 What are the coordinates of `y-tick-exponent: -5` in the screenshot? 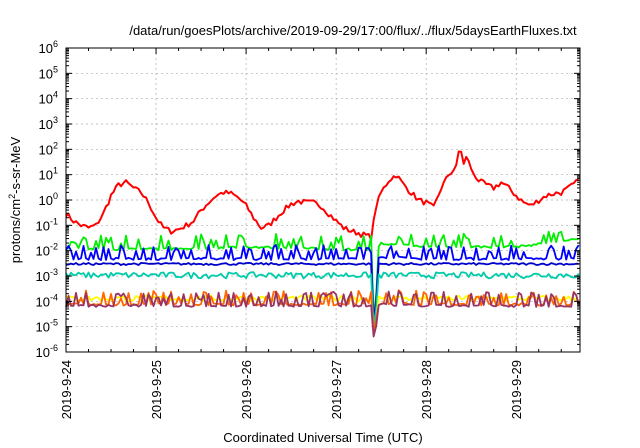 It's located at (54, 323).